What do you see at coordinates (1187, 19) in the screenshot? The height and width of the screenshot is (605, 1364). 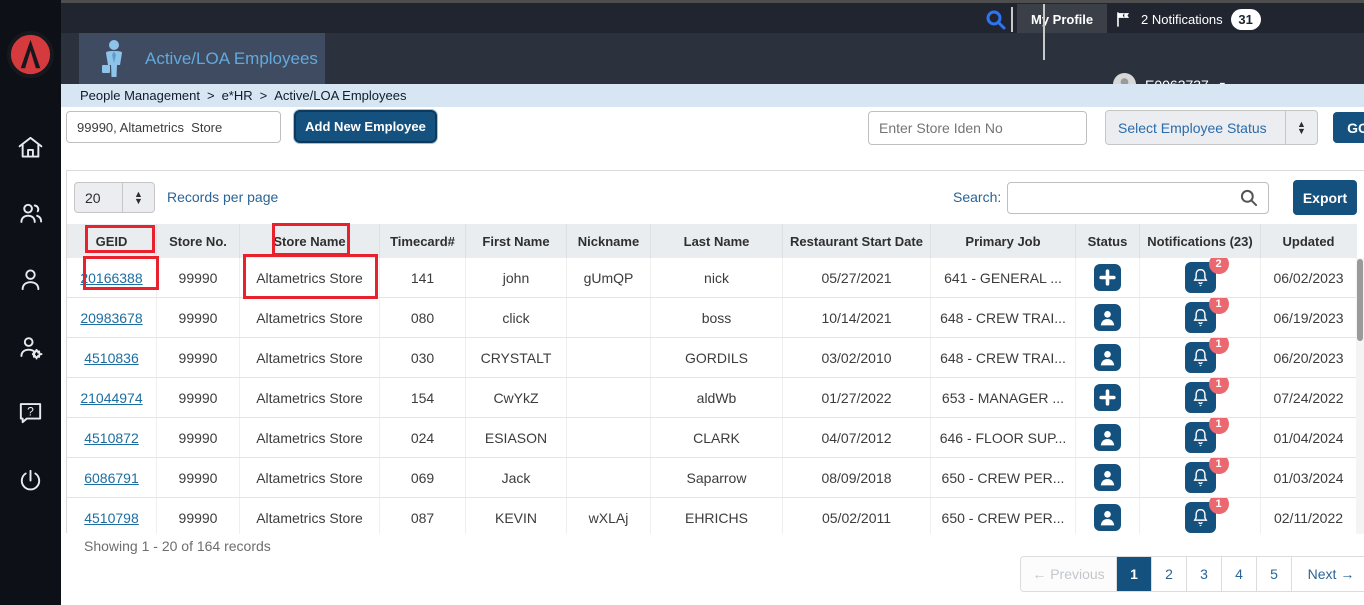 I see `notifications-button: 2 Notifications 31` at bounding box center [1187, 19].